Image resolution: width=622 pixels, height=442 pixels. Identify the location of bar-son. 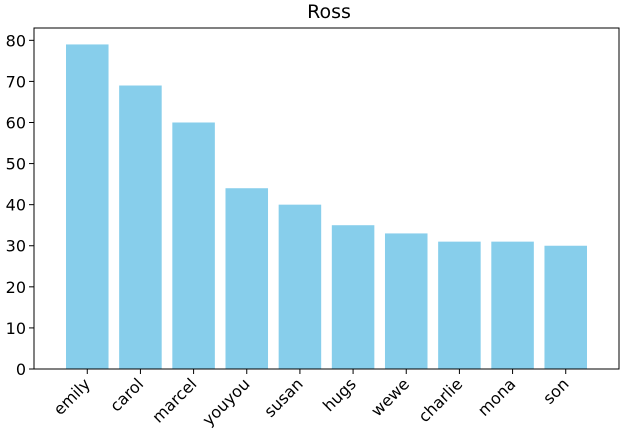
(565, 307).